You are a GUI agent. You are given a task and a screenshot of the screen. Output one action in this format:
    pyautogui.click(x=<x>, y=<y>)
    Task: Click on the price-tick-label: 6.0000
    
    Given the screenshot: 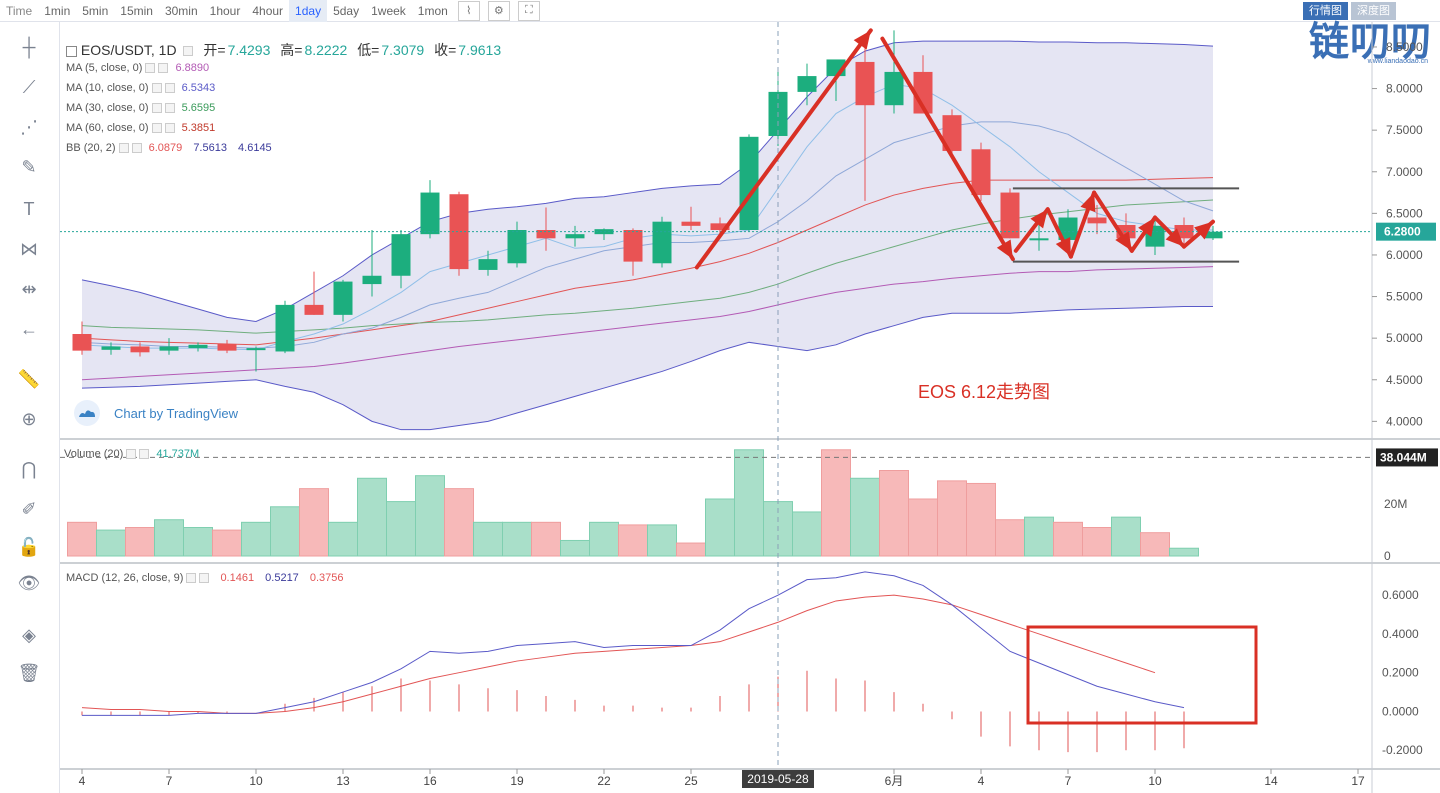 What is the action you would take?
    pyautogui.click(x=1404, y=255)
    